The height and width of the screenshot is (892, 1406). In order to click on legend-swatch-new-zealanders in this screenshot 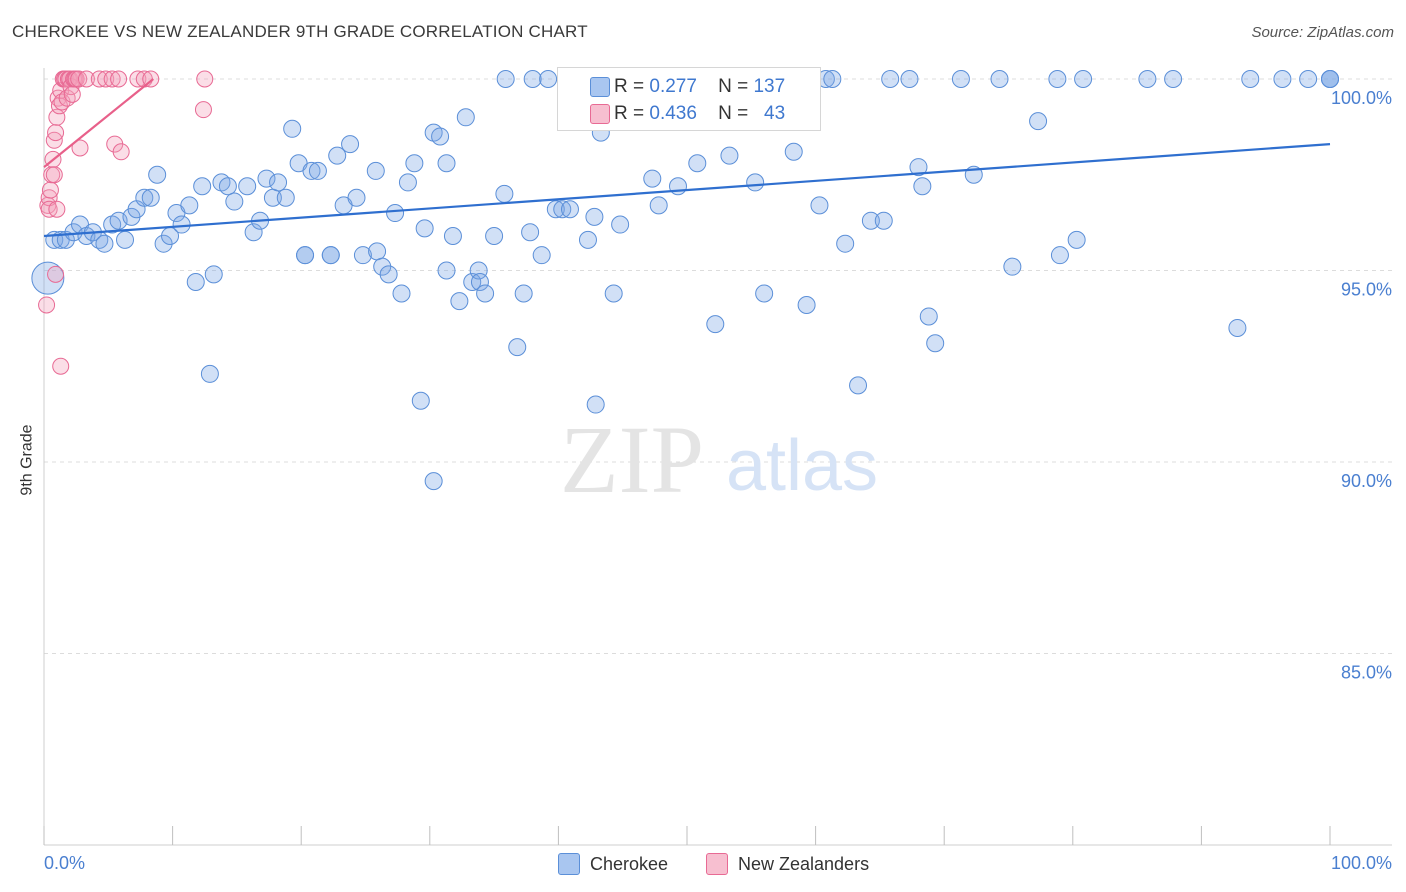, I will do `click(600, 114)`.